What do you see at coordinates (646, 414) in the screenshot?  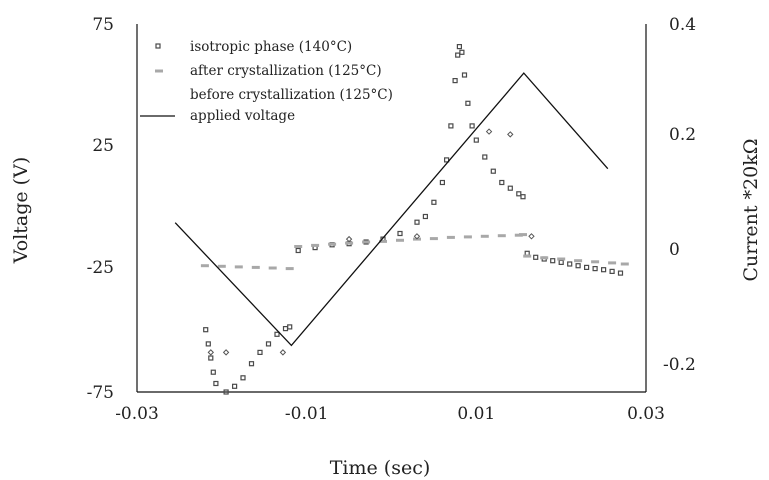 I see `x-tick-label: 0.03` at bounding box center [646, 414].